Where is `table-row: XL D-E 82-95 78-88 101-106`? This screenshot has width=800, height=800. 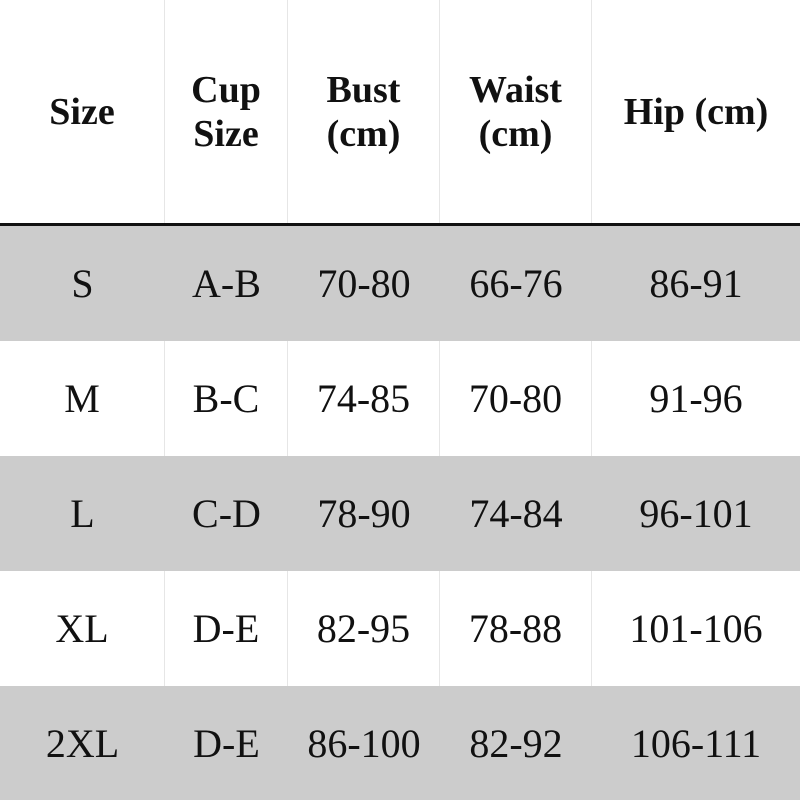 table-row: XL D-E 82-95 78-88 101-106 is located at coordinates (400, 628).